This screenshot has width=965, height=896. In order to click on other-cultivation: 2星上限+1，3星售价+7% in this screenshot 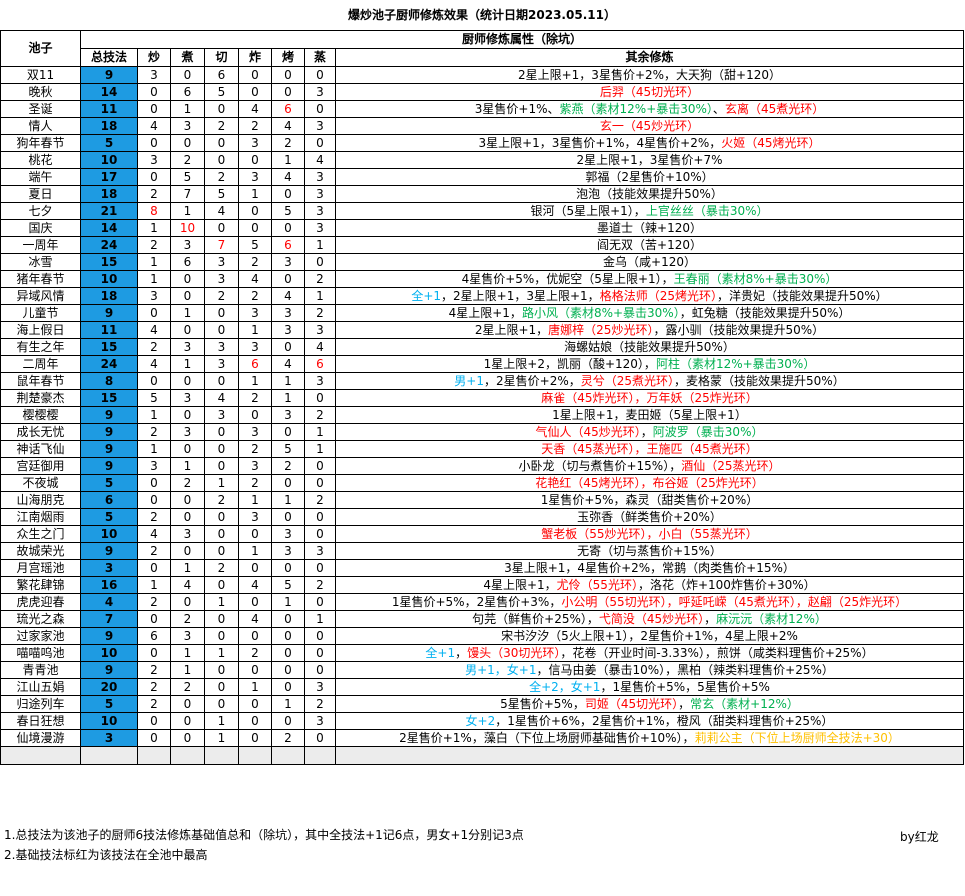, I will do `click(649, 160)`.